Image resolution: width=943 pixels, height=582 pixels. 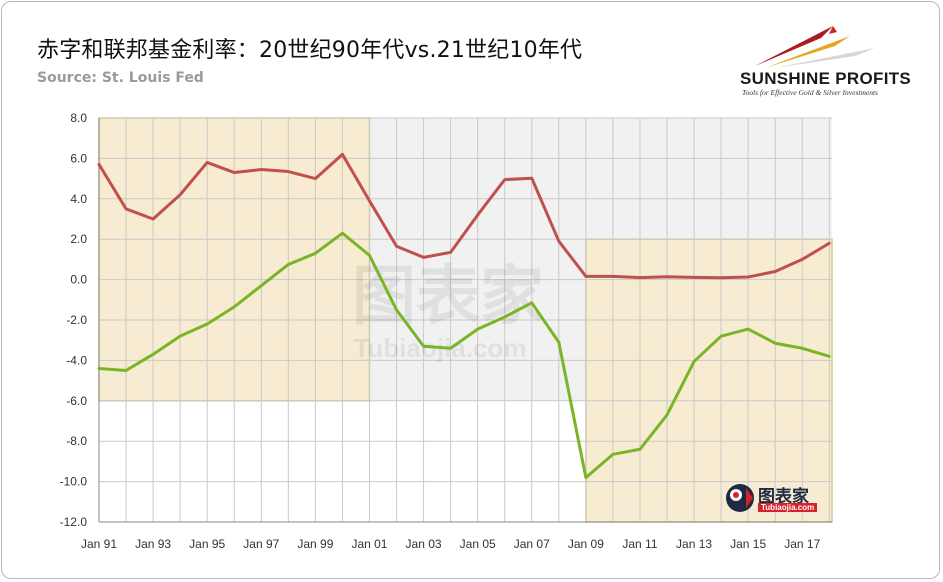 What do you see at coordinates (694, 544) in the screenshot?
I see `x-tick-label: Jan 13` at bounding box center [694, 544].